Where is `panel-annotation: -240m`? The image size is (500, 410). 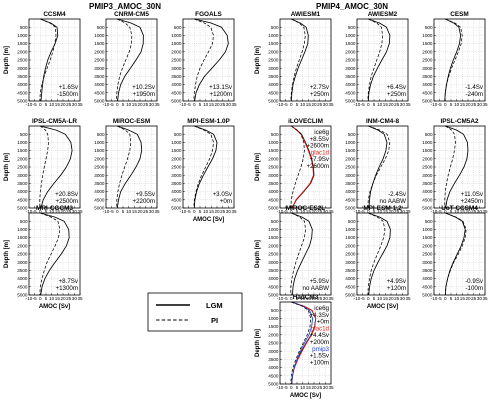
panel-annotation: -240m is located at coordinates (474, 94).